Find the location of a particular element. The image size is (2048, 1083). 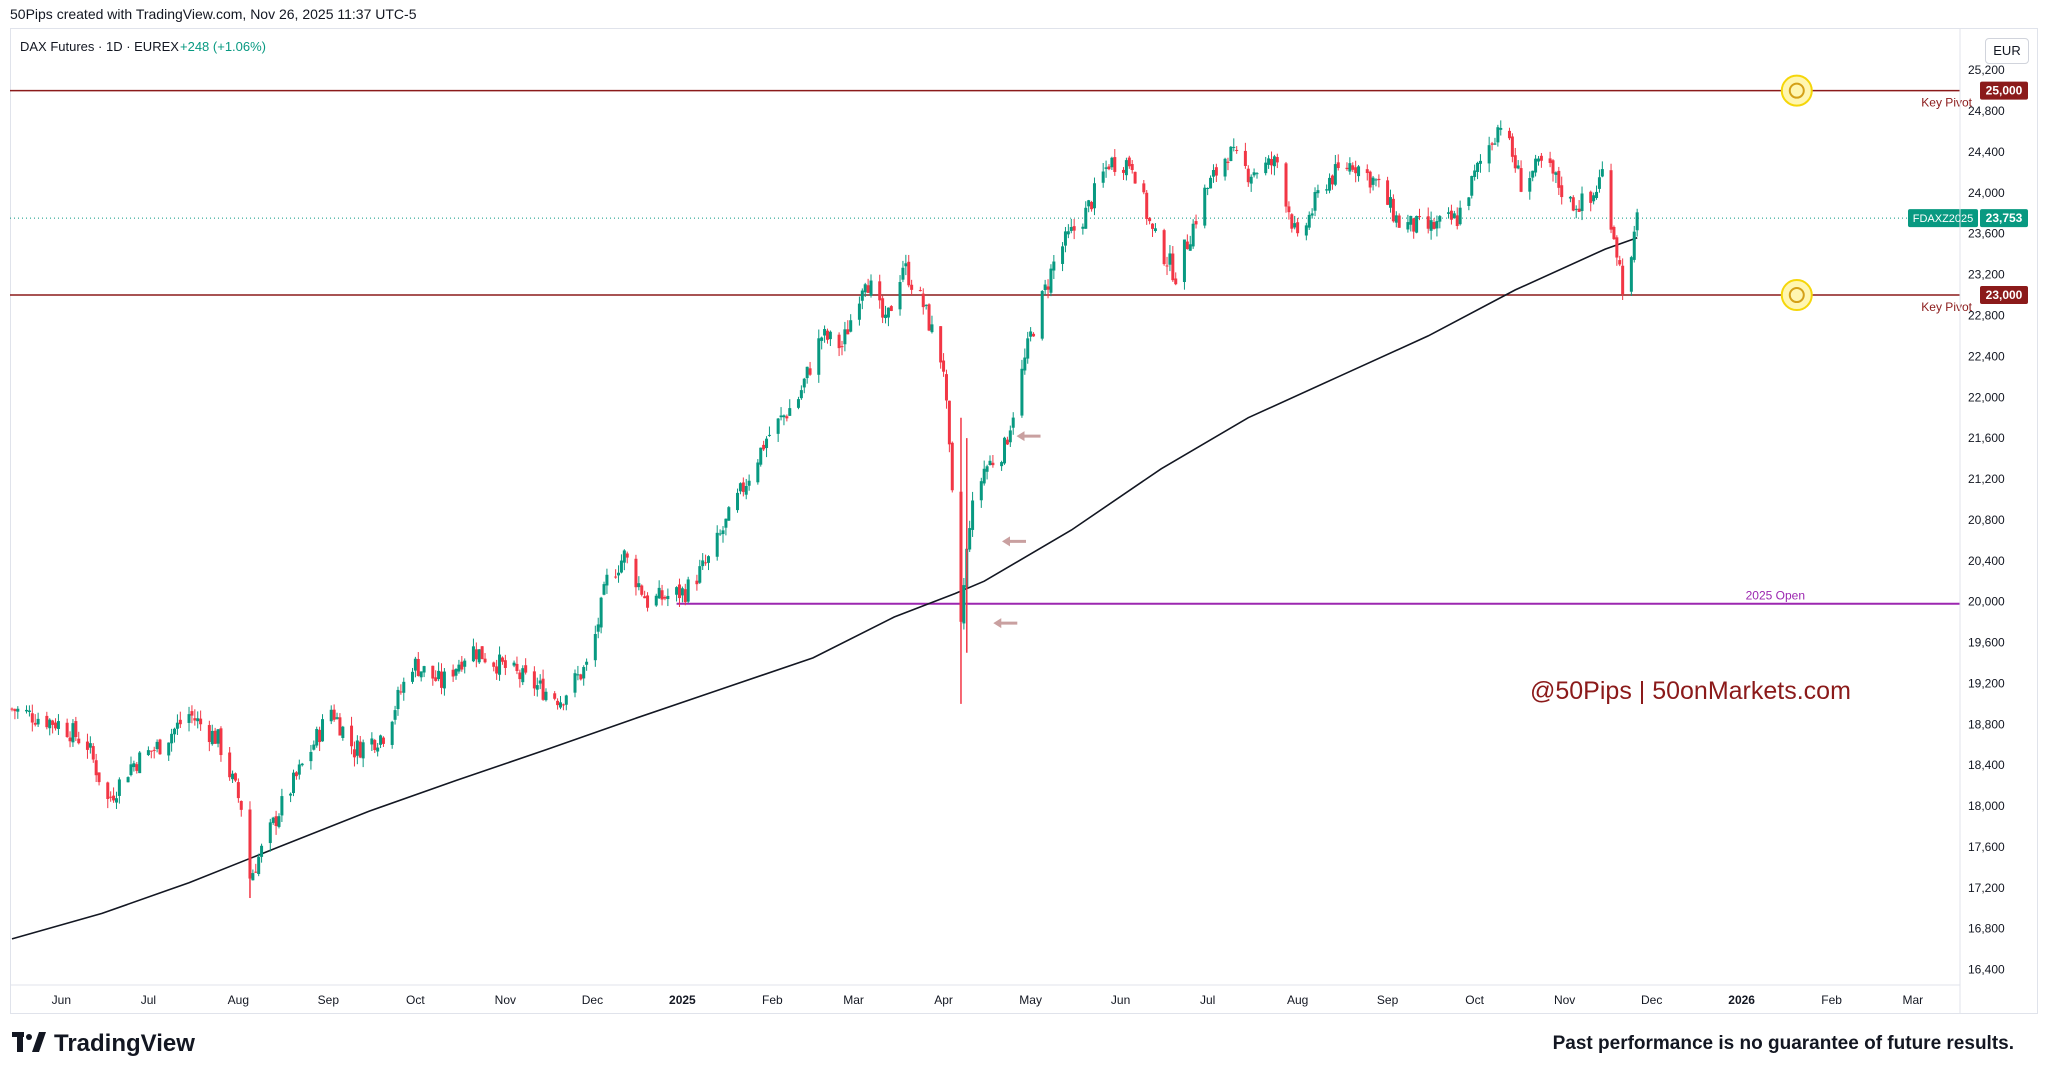

x-tick-label: Mar is located at coordinates (853, 1000).